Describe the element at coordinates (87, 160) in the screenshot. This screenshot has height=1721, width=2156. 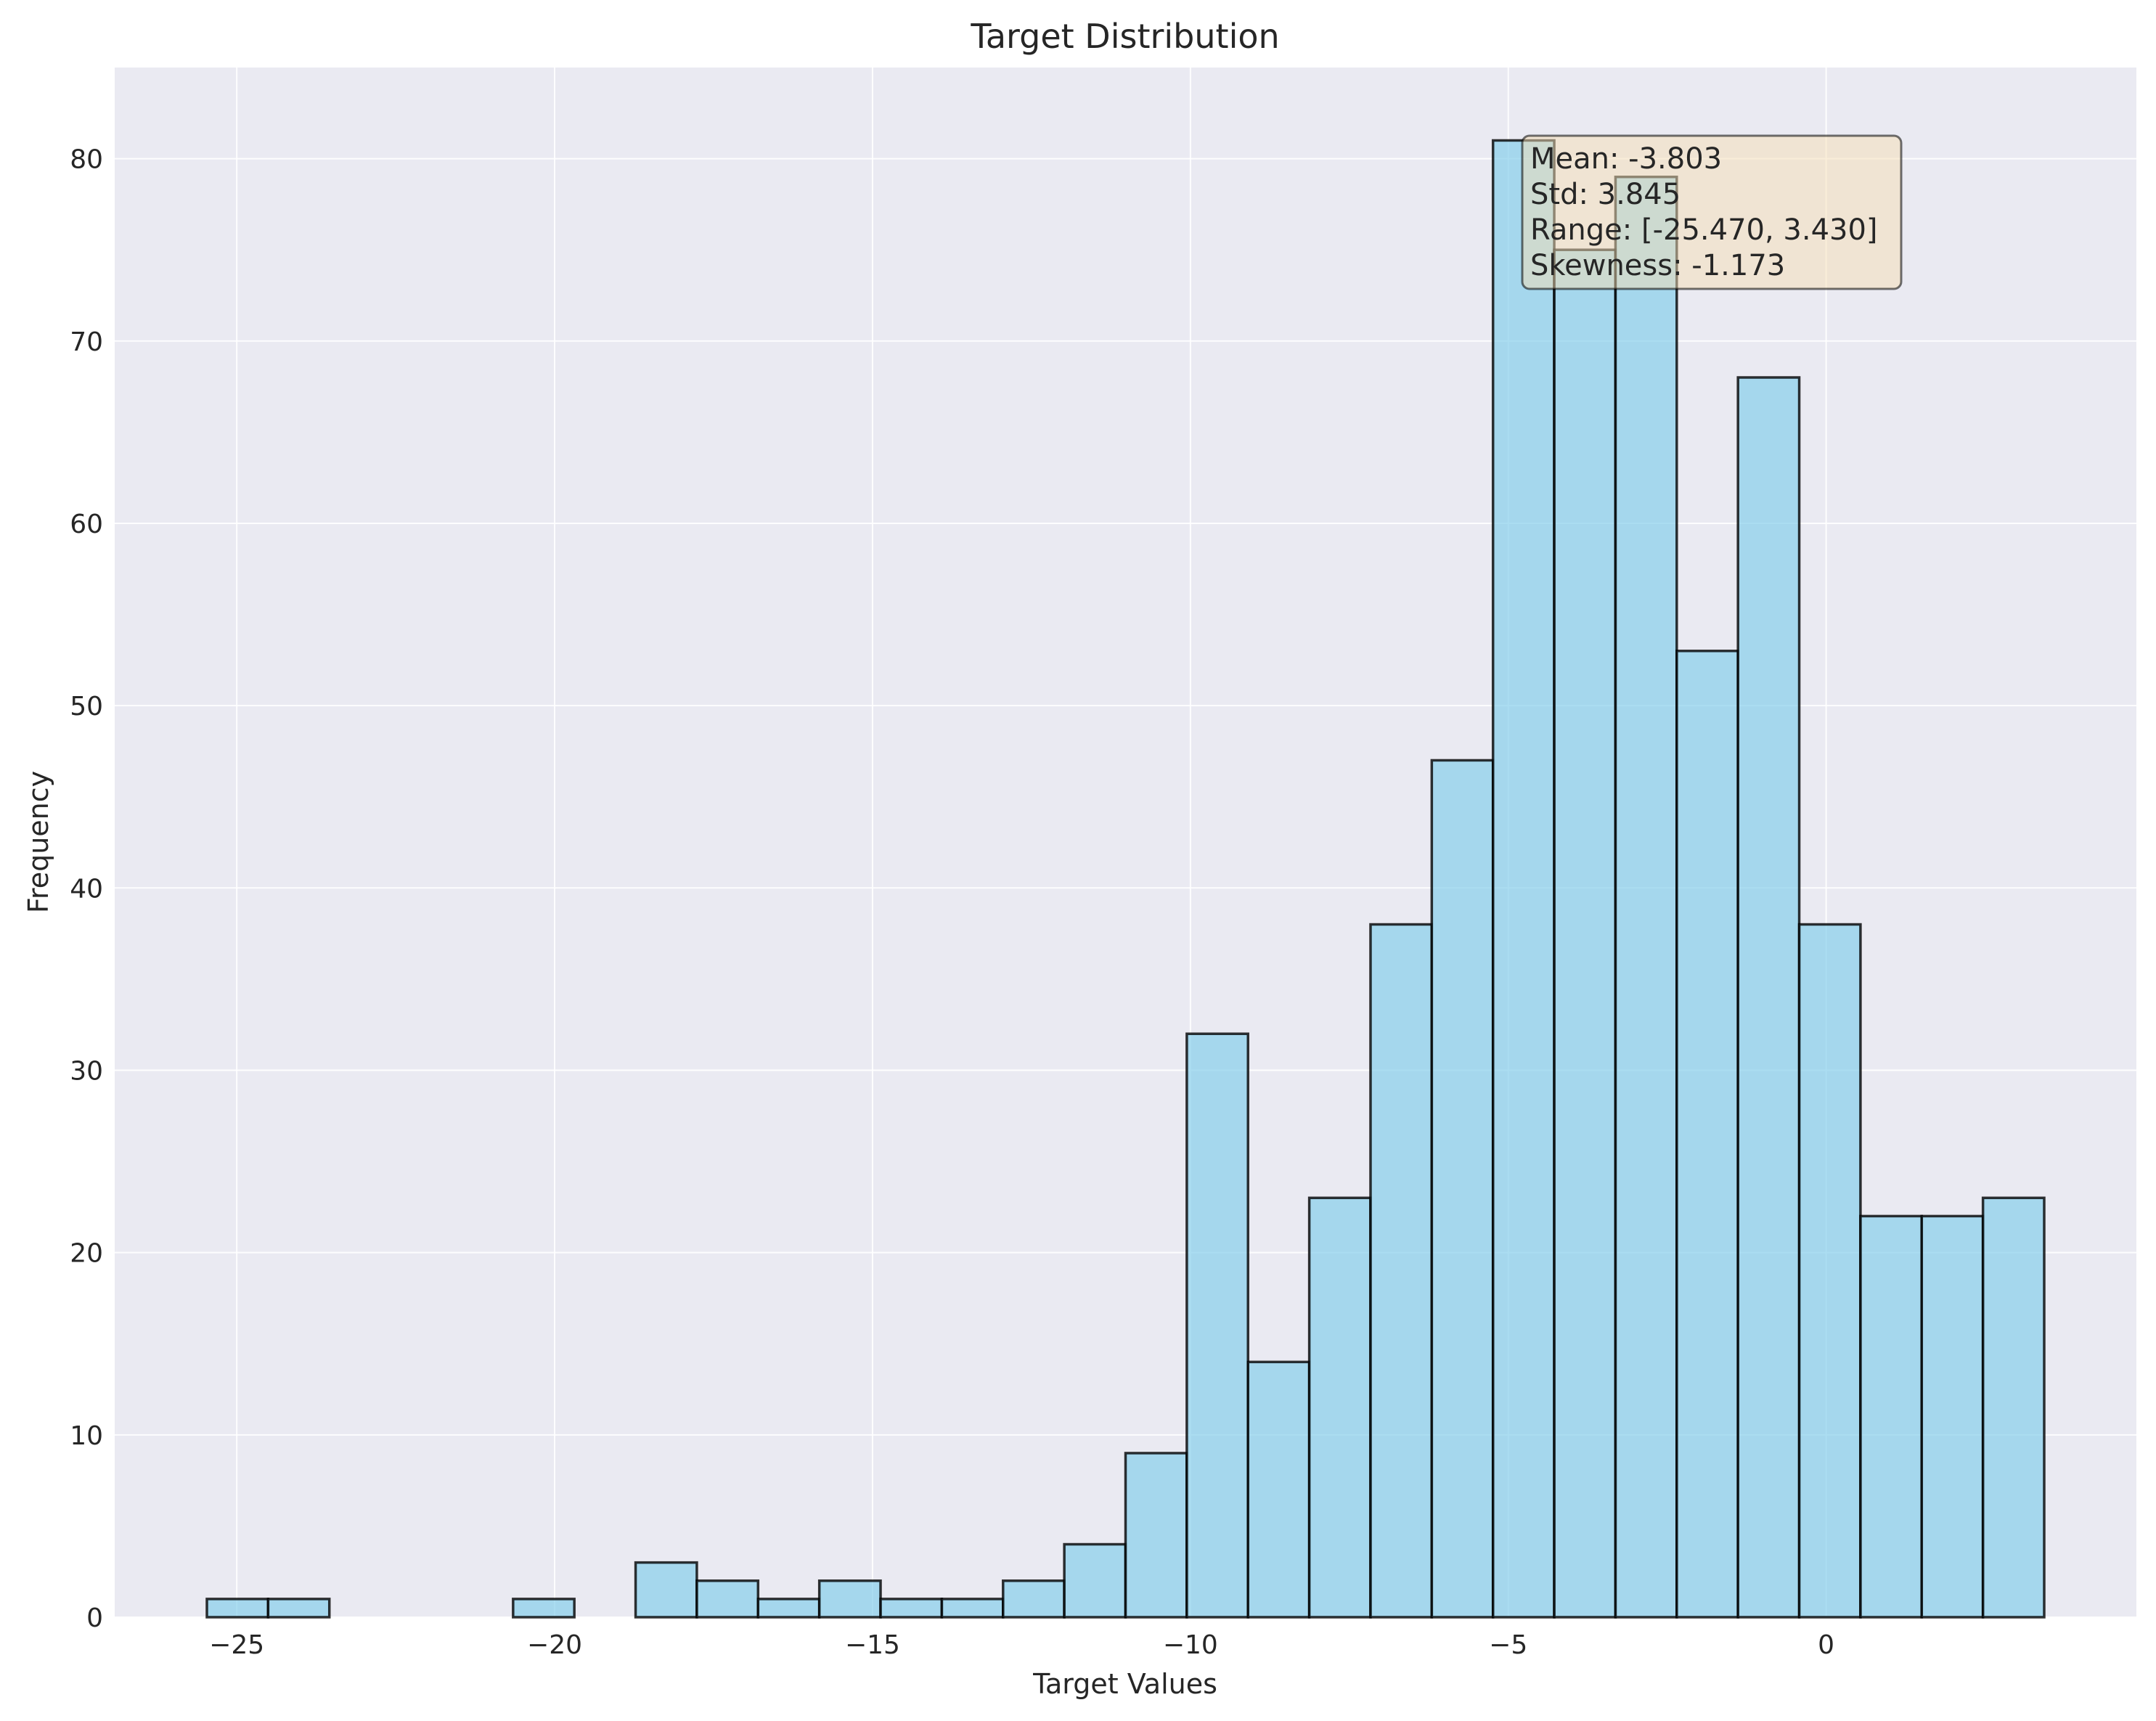
I see `y-tick-label: 80` at that location.